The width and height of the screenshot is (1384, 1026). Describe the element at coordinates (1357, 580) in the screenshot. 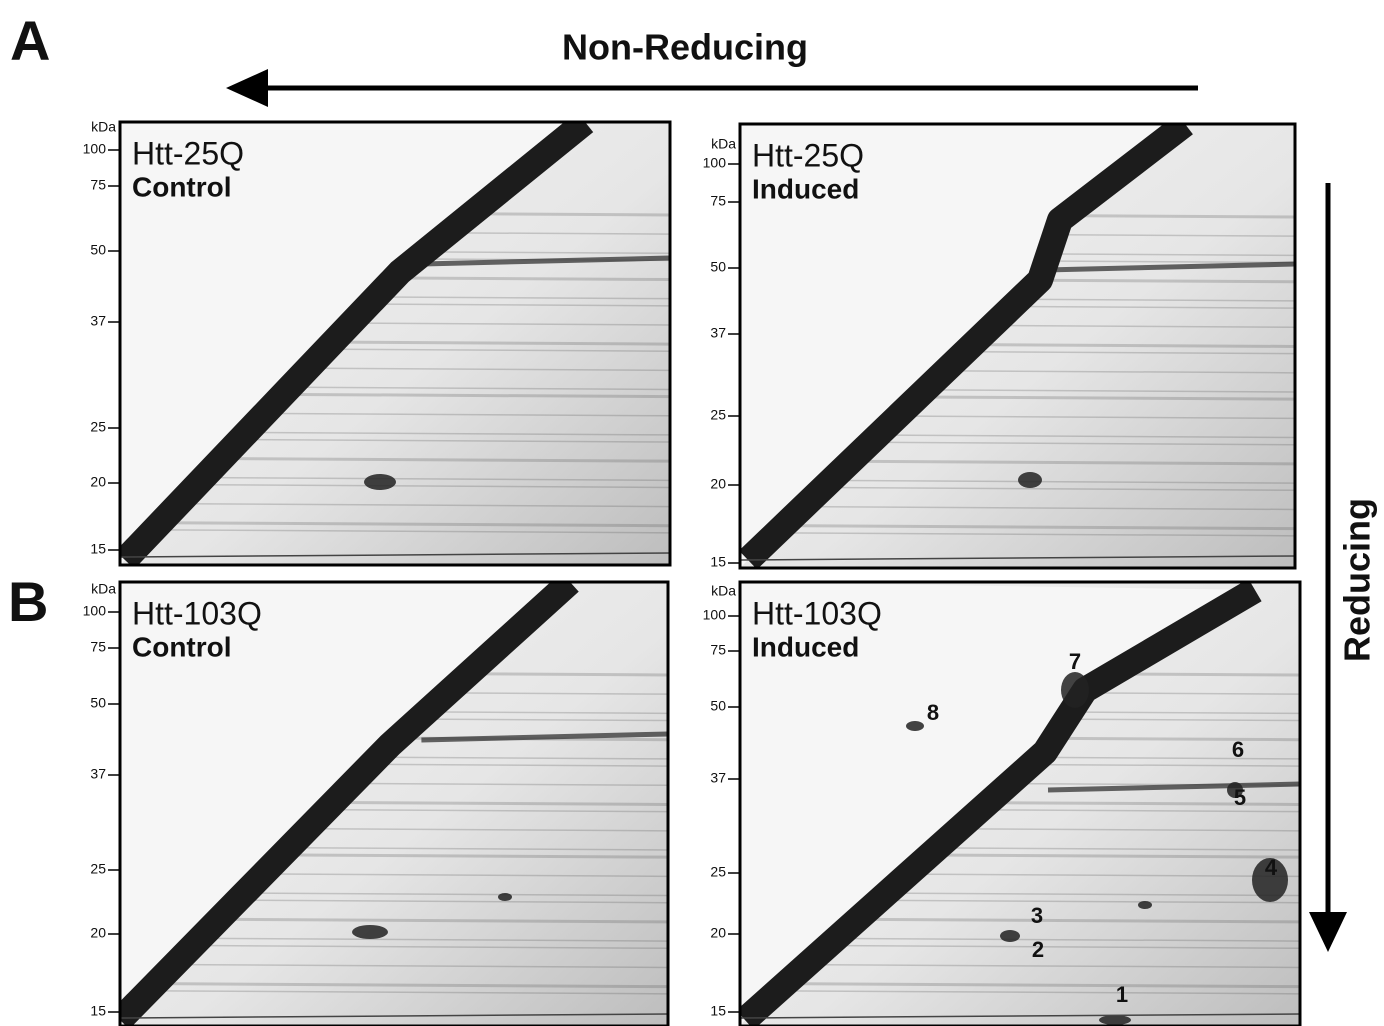

I see `arrow-label: Reducing` at that location.